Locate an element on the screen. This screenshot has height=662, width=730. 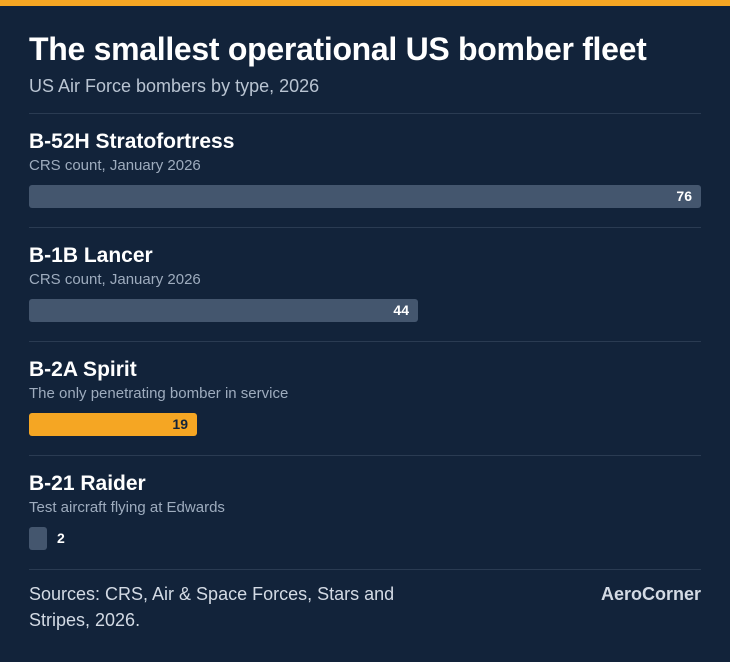
category-label: B-2A Spirit is located at coordinates (83, 369).